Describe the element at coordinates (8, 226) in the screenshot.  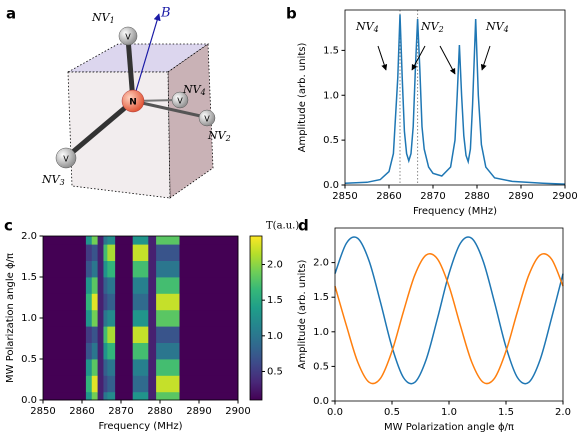
I see `panel-label: c` at that location.